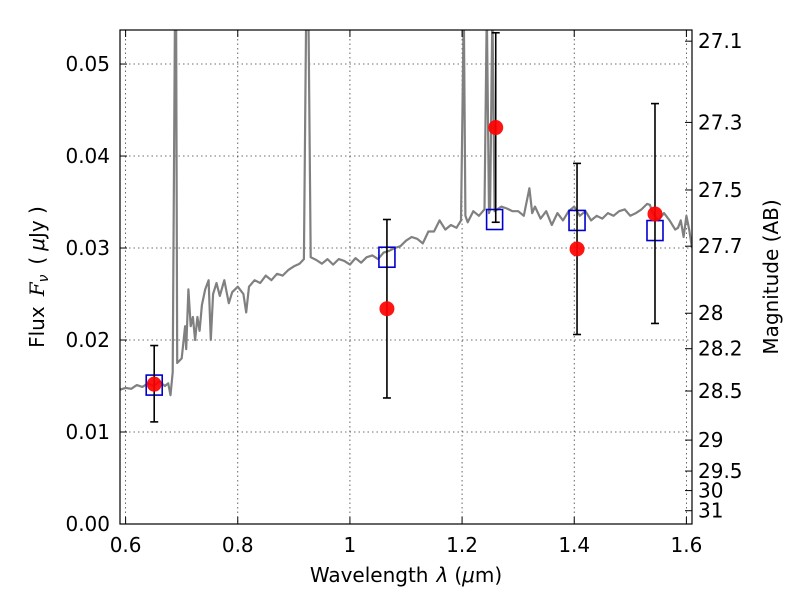 Image resolution: width=800 pixels, height=600 pixels. Describe the element at coordinates (37, 327) in the screenshot. I see `y-axis-title-text: Flux` at that location.